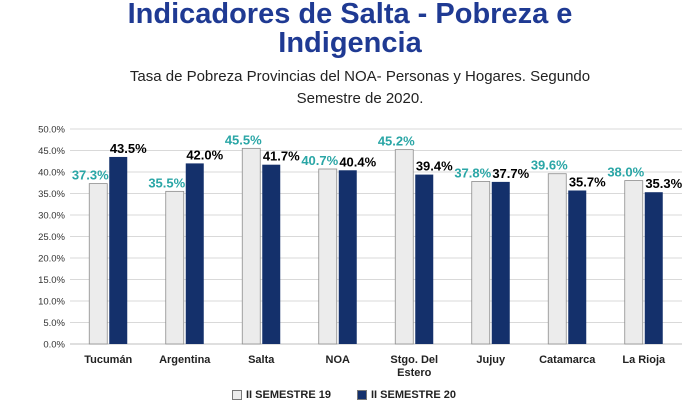 Image resolution: width=700 pixels, height=420 pixels. What do you see at coordinates (396, 141) in the screenshot?
I see `data-label-series-1: 45.2%` at bounding box center [396, 141].